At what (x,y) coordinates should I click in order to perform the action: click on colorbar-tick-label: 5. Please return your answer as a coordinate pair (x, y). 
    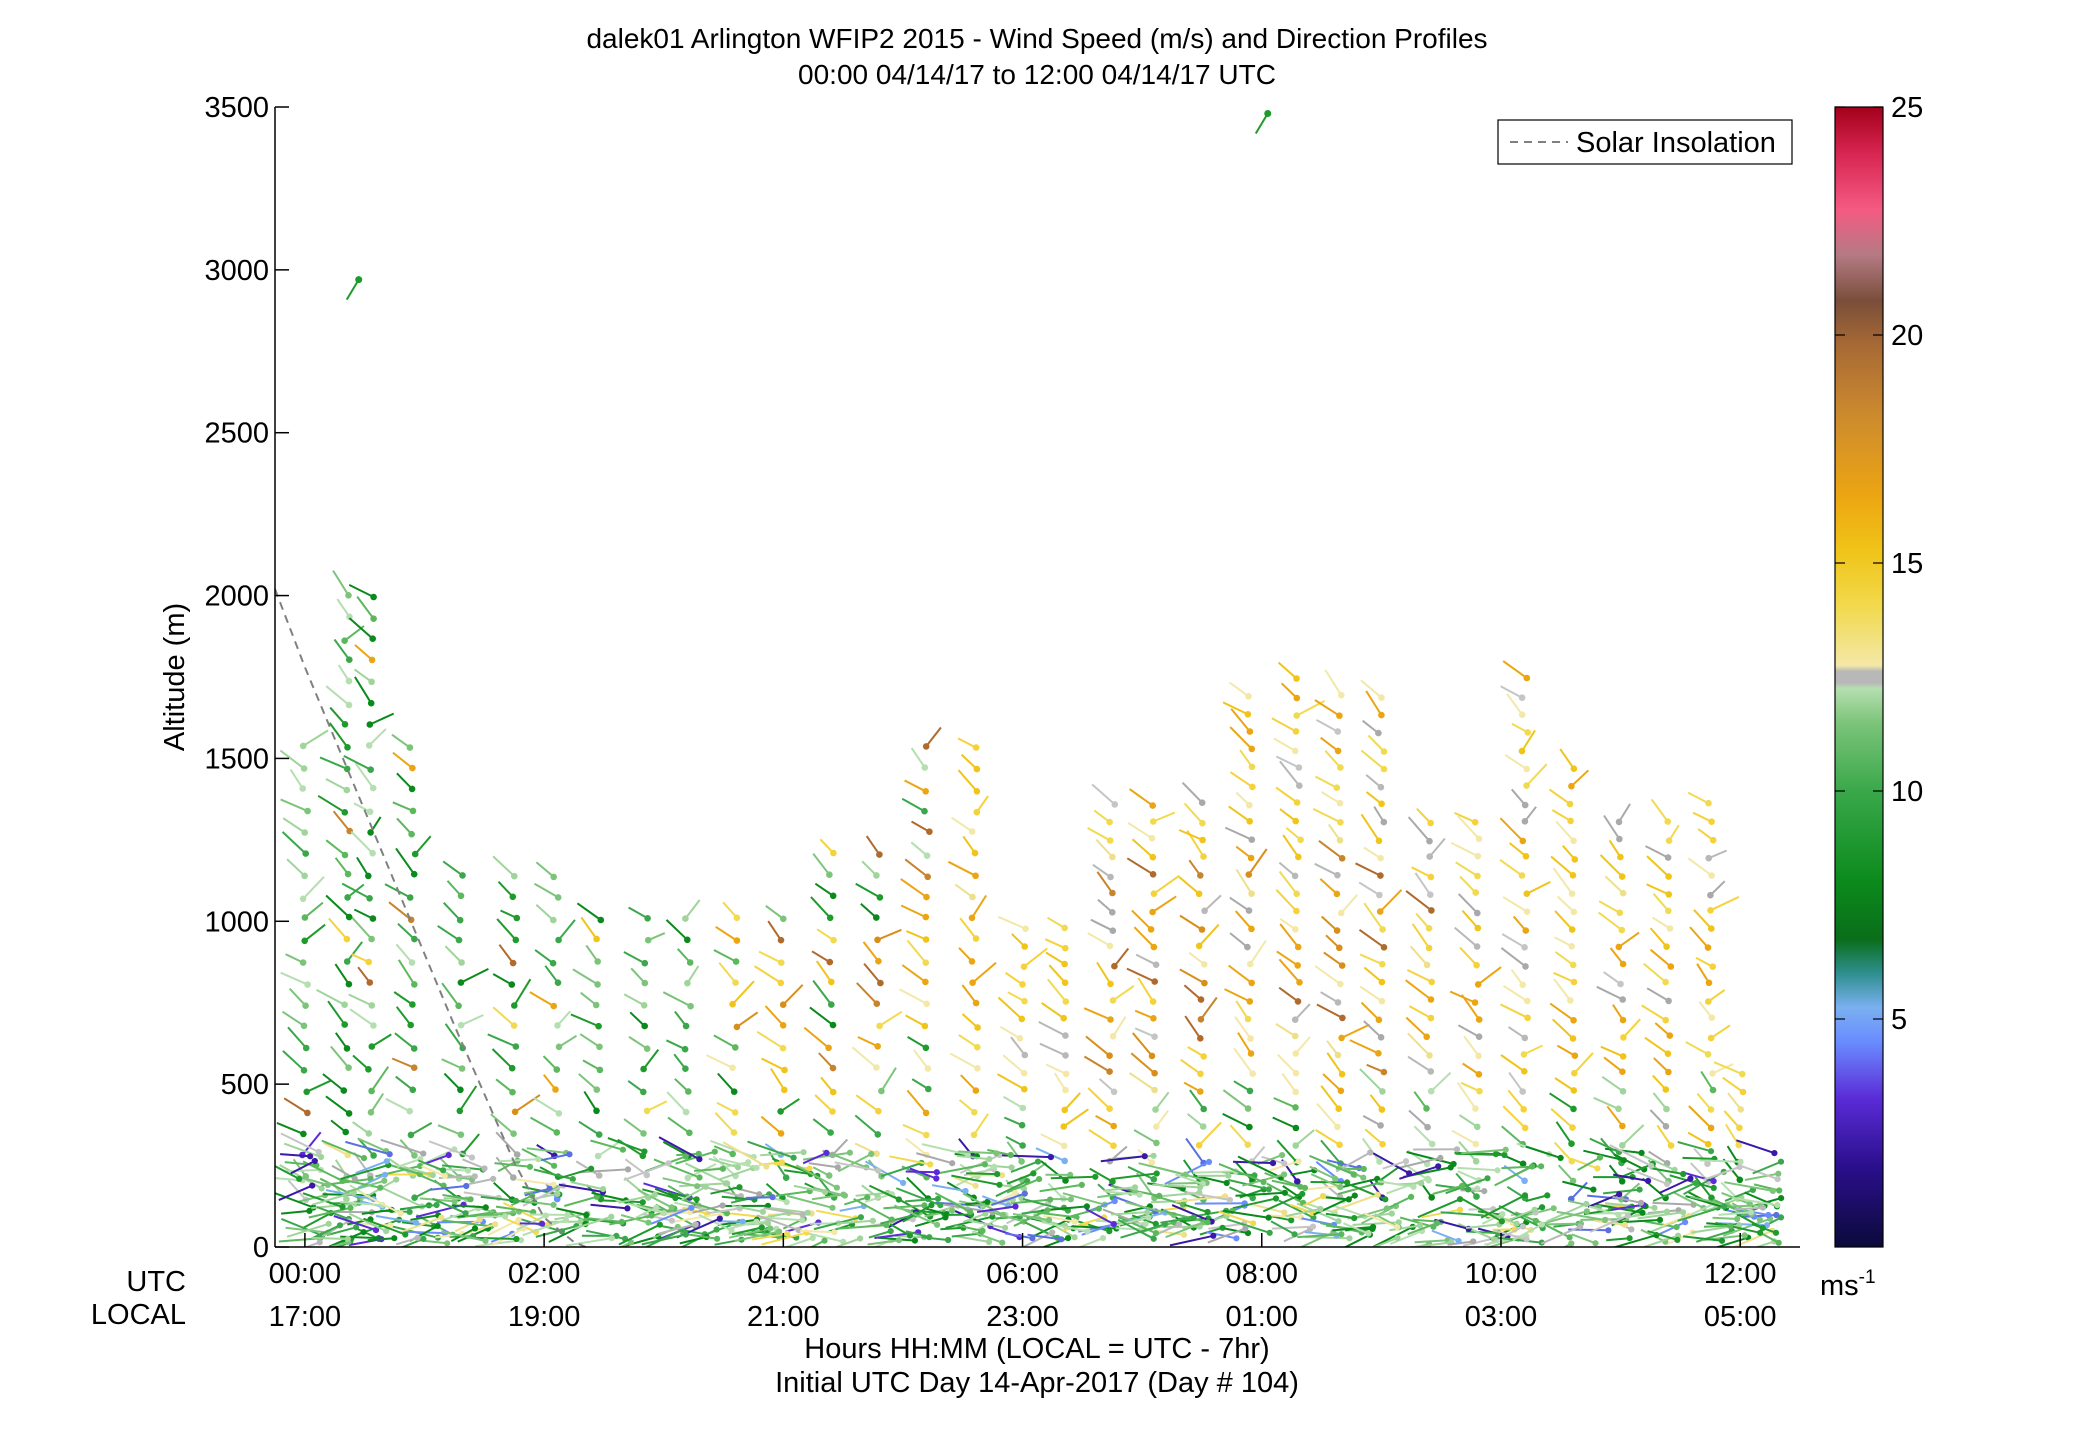
    Looking at the image, I should click on (1899, 1020).